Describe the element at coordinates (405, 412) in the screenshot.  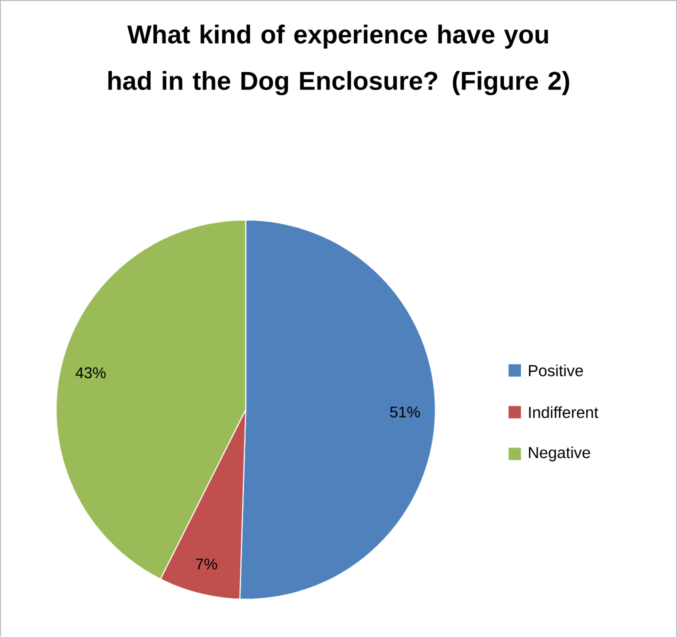
I see `data-label: 51%` at that location.